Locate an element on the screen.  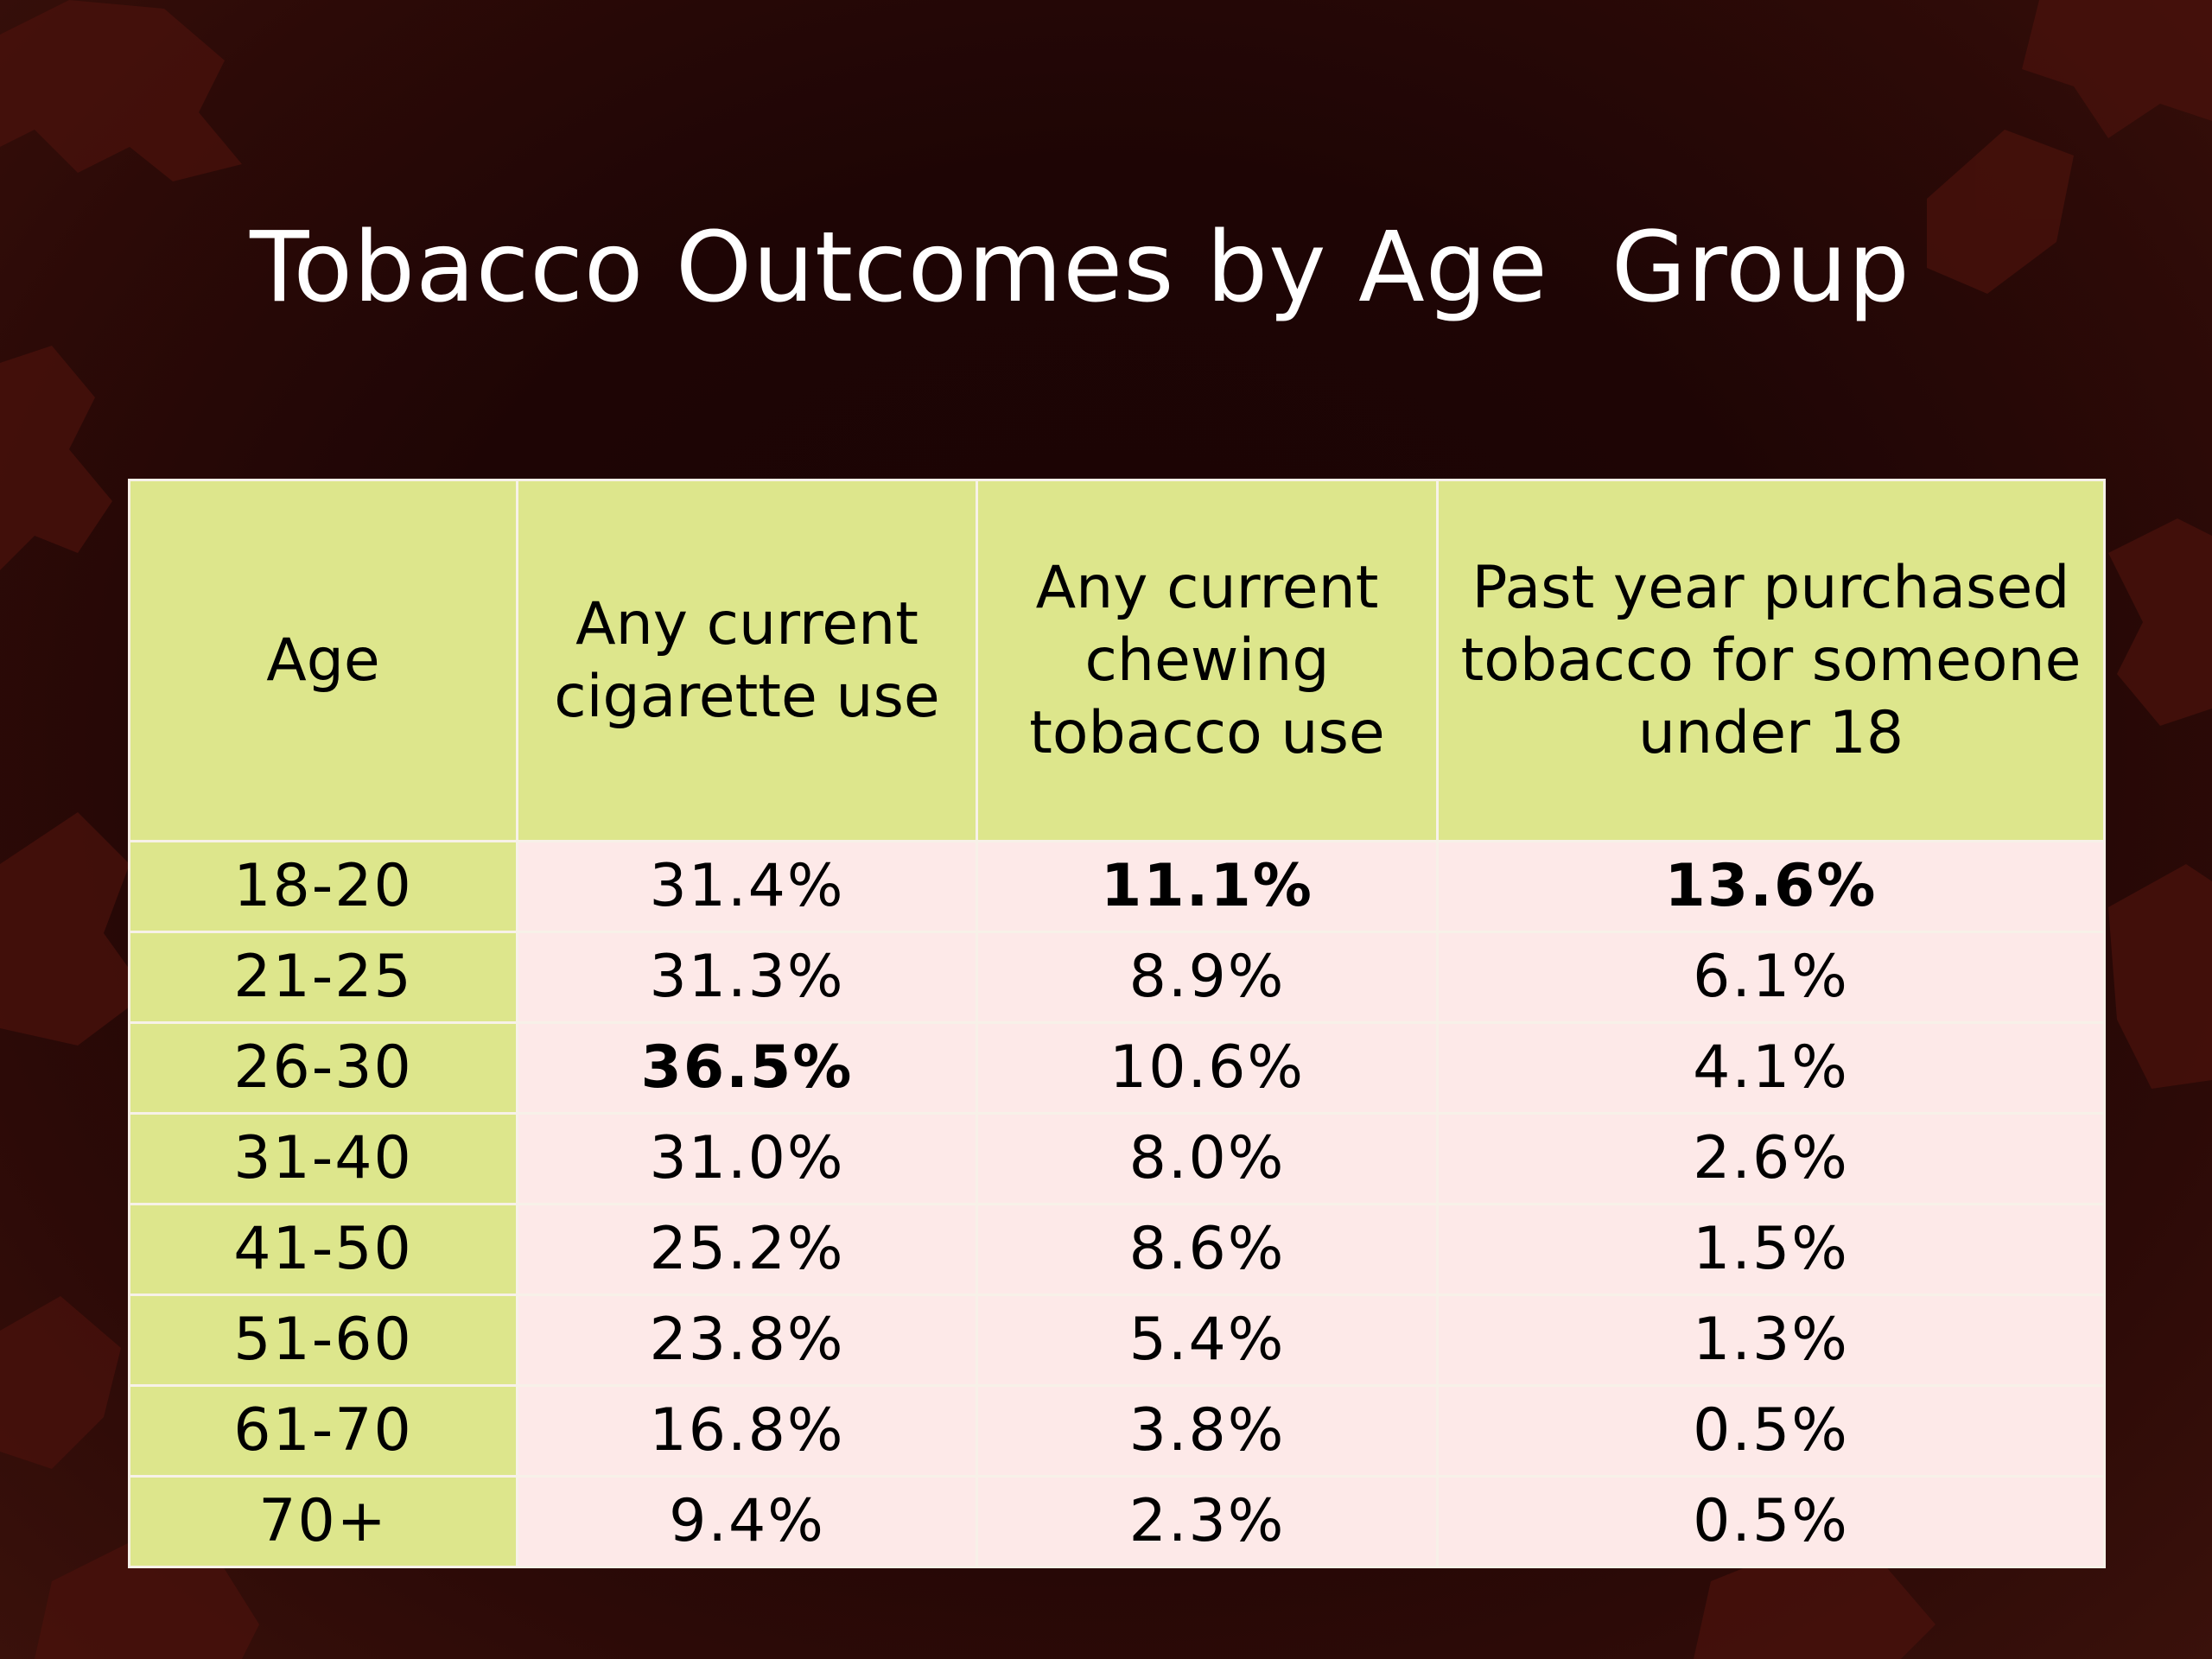
leaf-bottom-left is located at coordinates (147, 1598).